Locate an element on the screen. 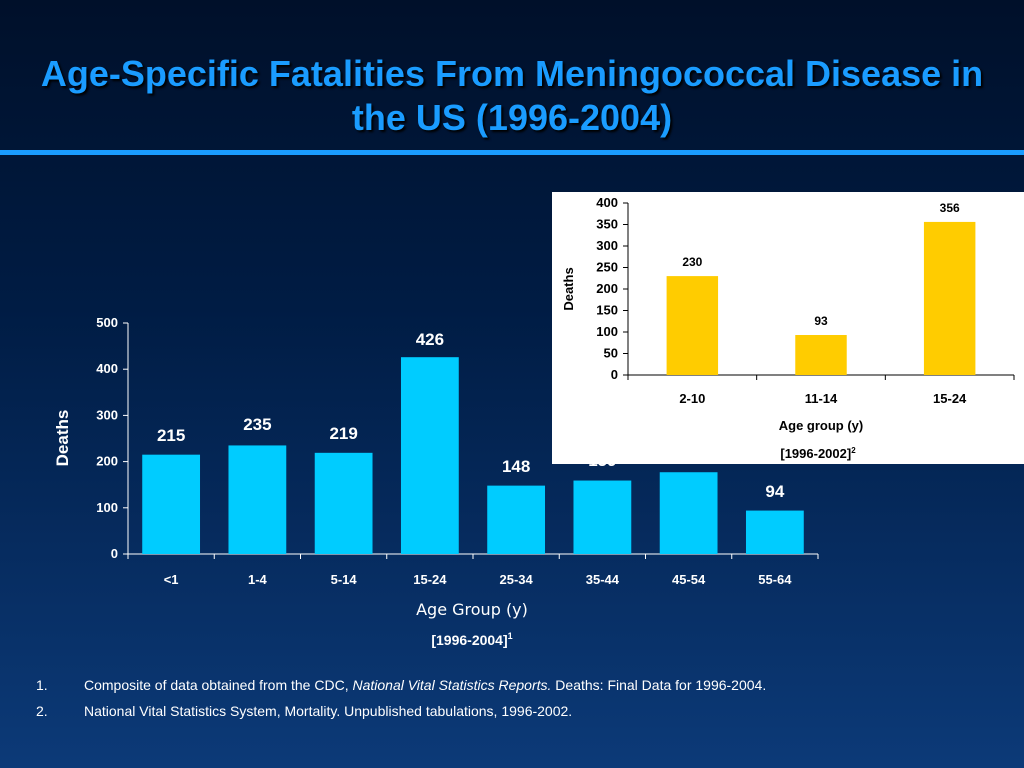 Image resolution: width=1024 pixels, height=768 pixels. main-chart-data-label: 215 is located at coordinates (171, 435).